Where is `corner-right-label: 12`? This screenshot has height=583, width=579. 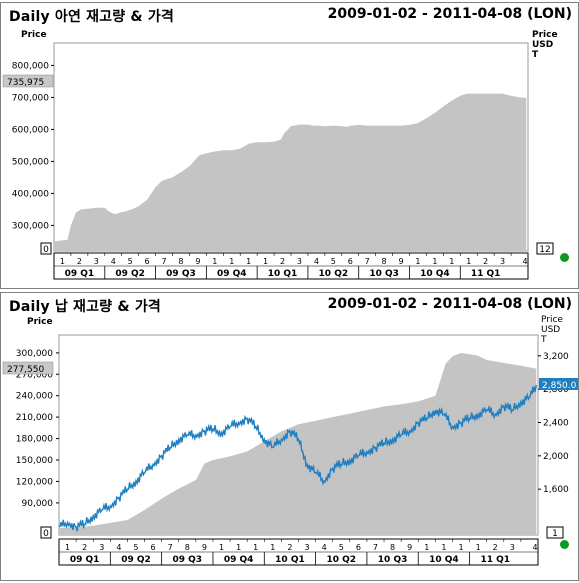 corner-right-label: 12 is located at coordinates (544, 250).